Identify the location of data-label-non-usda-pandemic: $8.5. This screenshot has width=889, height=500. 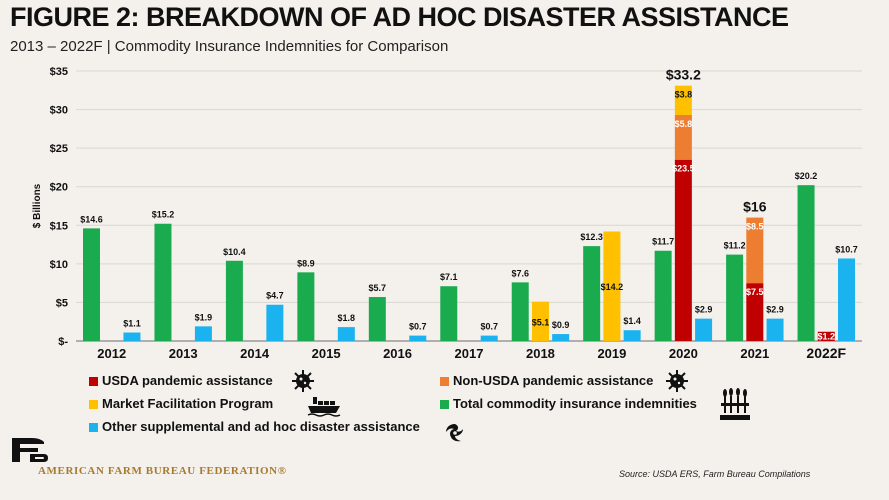
(755, 227).